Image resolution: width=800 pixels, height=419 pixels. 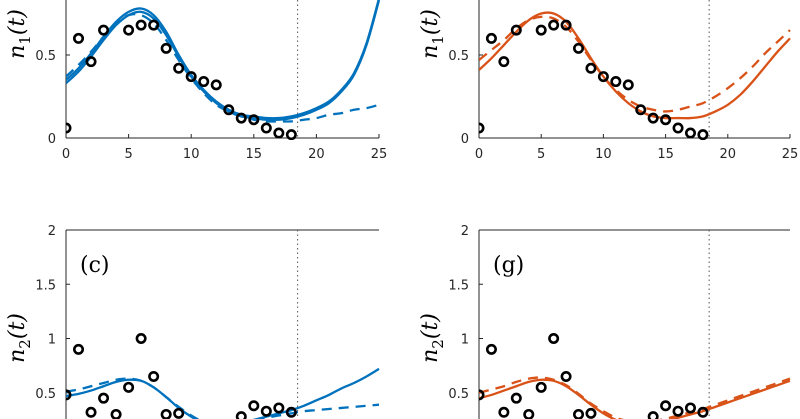 I want to click on y-axis-label: n1(t), so click(x=19, y=34).